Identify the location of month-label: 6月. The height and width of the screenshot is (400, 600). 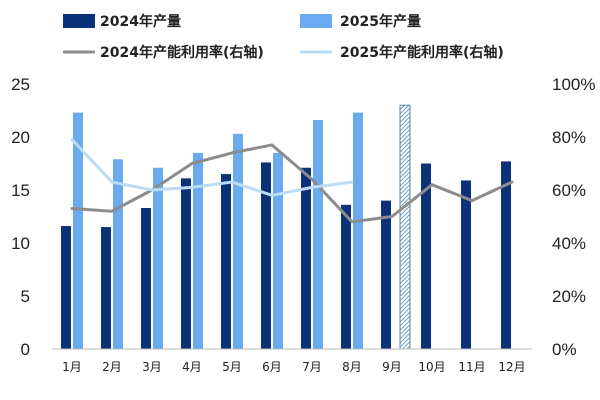
(272, 367).